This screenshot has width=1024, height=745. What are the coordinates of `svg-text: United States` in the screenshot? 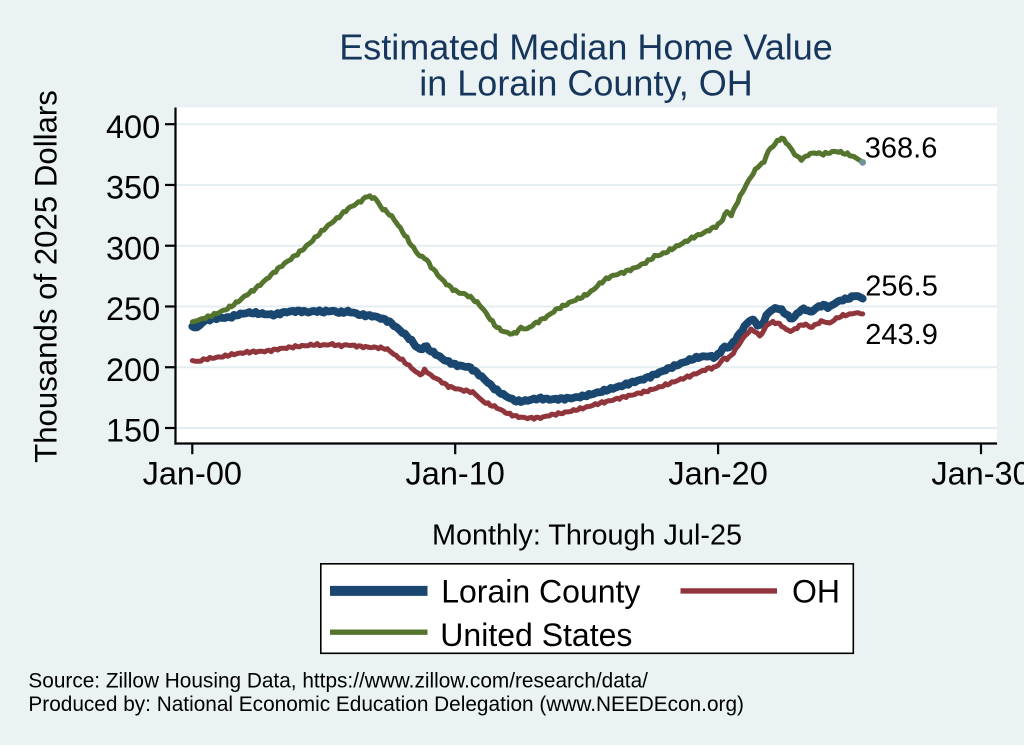 It's located at (536, 635).